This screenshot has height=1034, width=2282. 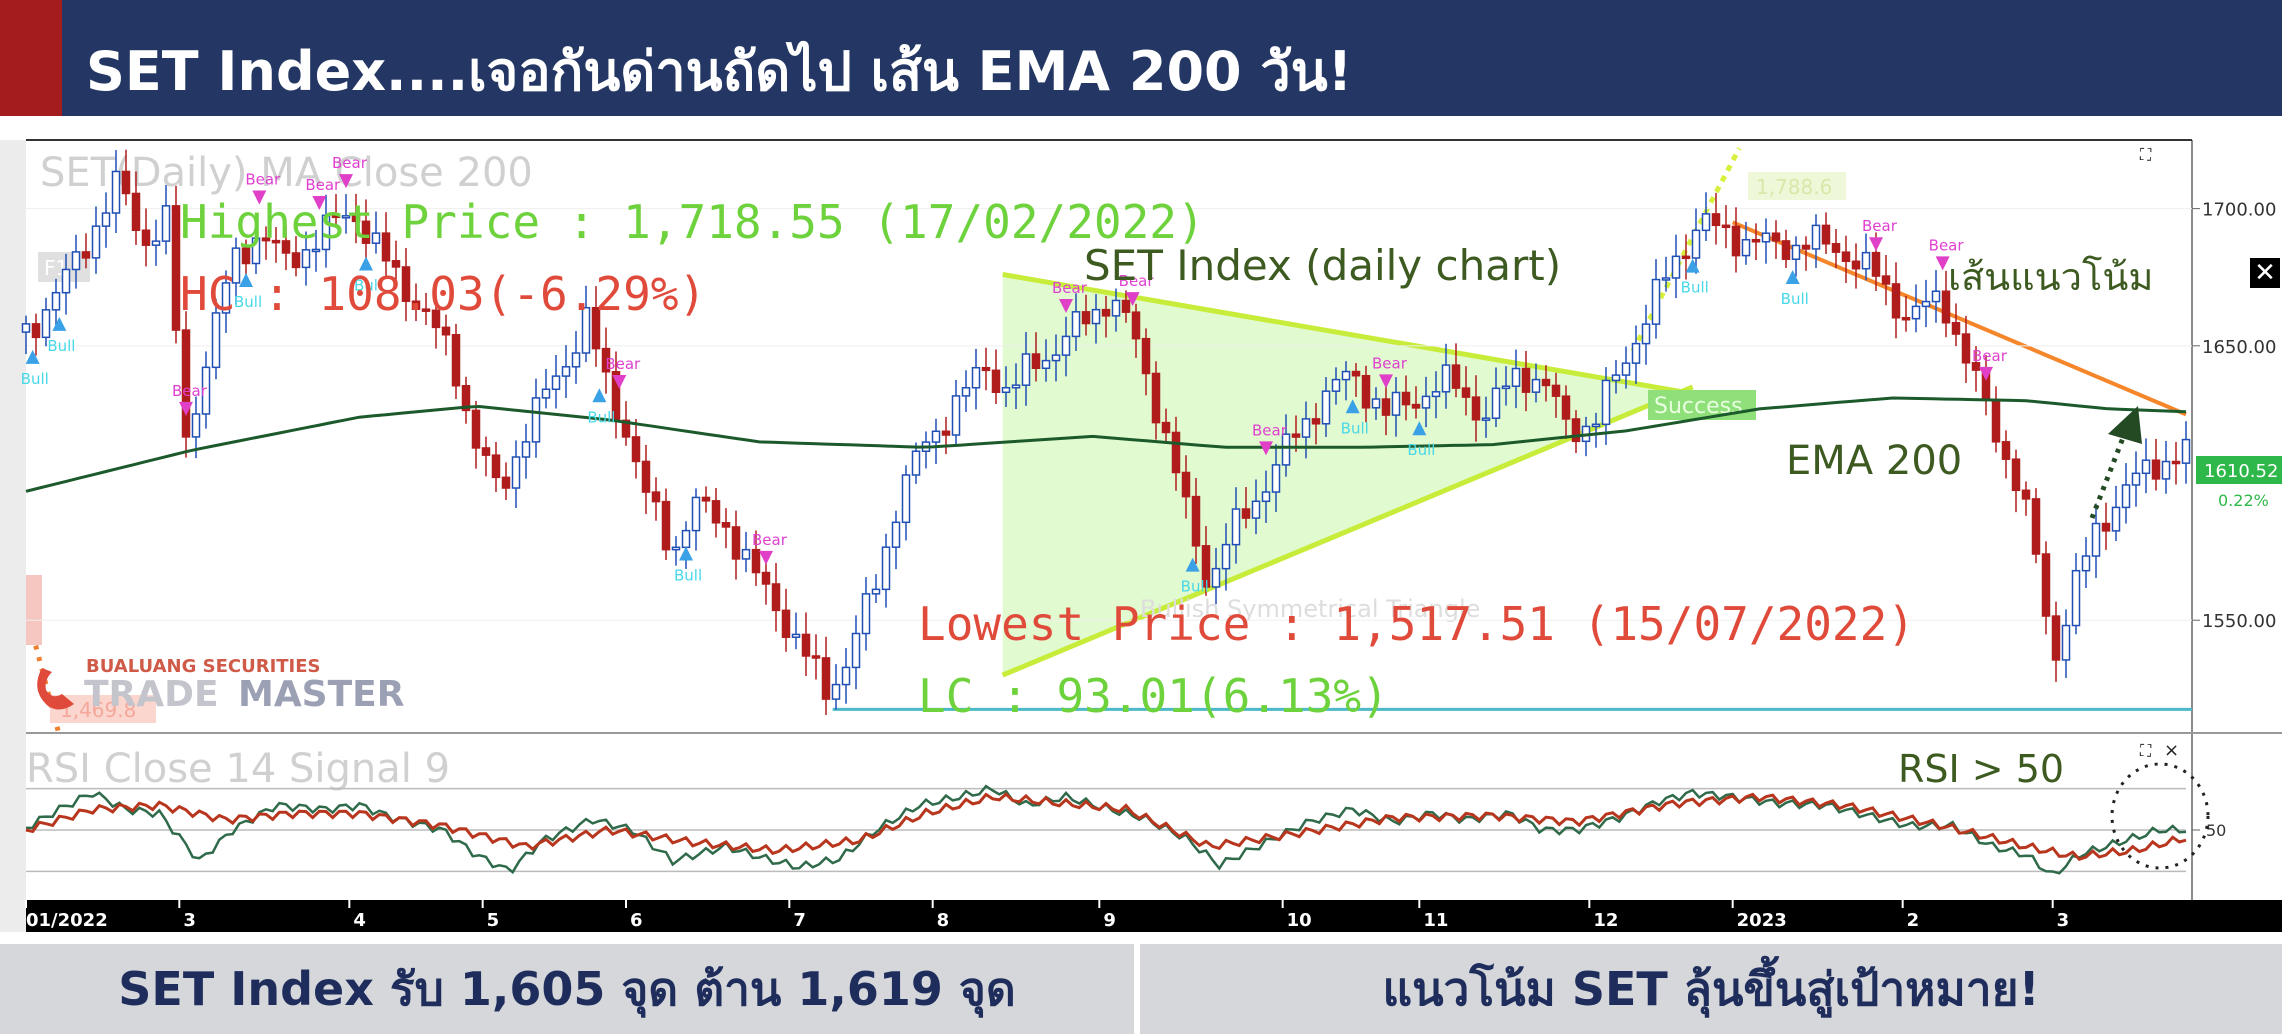 What do you see at coordinates (2050, 277) in the screenshot?
I see `trendline-annotation: เส้นแนวโน้ม` at bounding box center [2050, 277].